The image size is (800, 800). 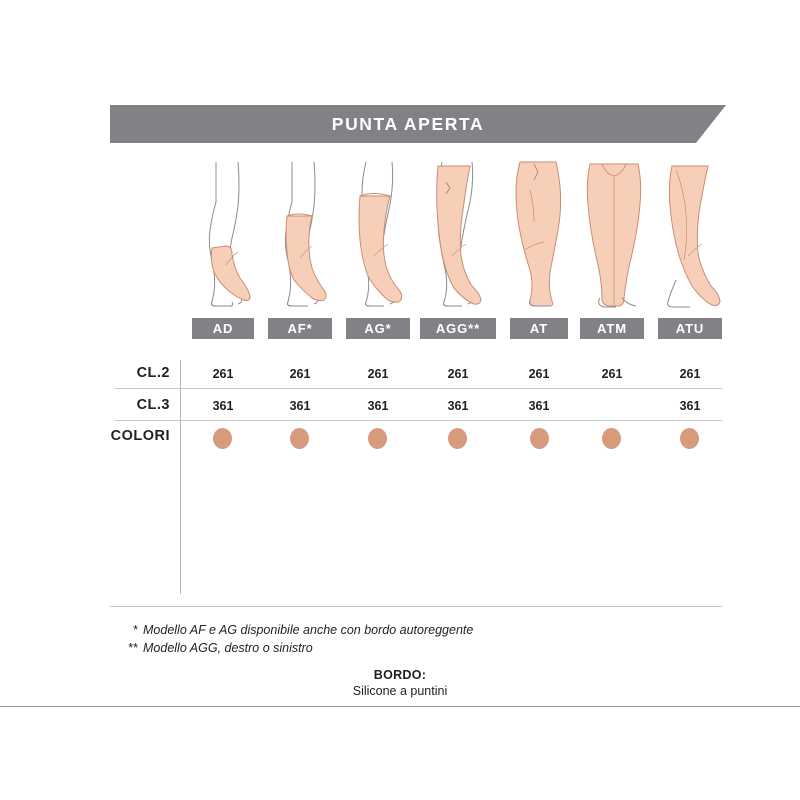 What do you see at coordinates (614, 235) in the screenshot?
I see `figure-atm` at bounding box center [614, 235].